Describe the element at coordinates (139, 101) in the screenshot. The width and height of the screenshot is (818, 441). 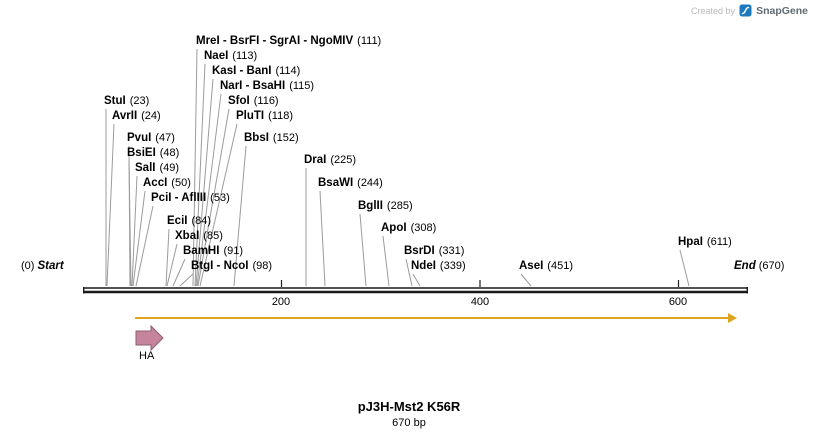
I see `enzyme-position: (23)` at that location.